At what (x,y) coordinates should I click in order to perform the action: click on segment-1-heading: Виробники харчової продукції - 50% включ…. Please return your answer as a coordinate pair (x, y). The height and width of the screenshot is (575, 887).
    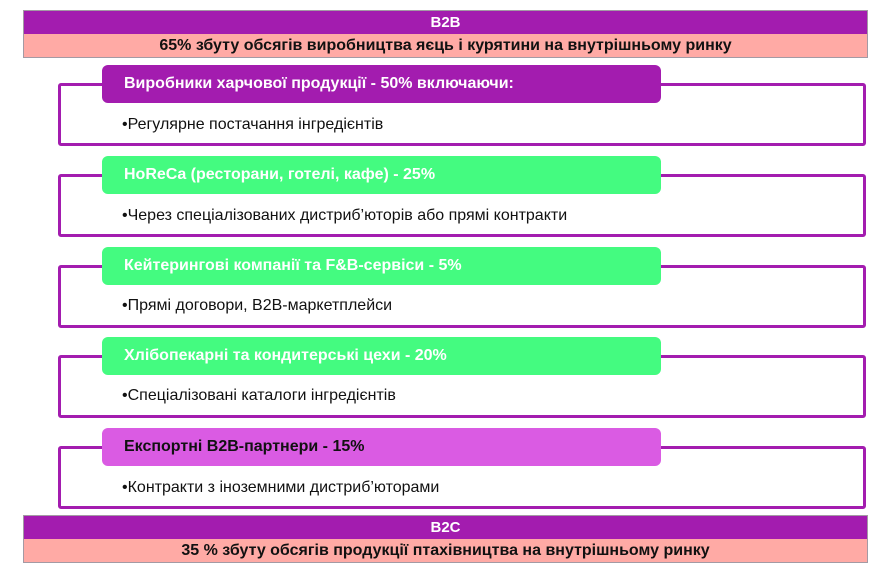
    Looking at the image, I should click on (381, 84).